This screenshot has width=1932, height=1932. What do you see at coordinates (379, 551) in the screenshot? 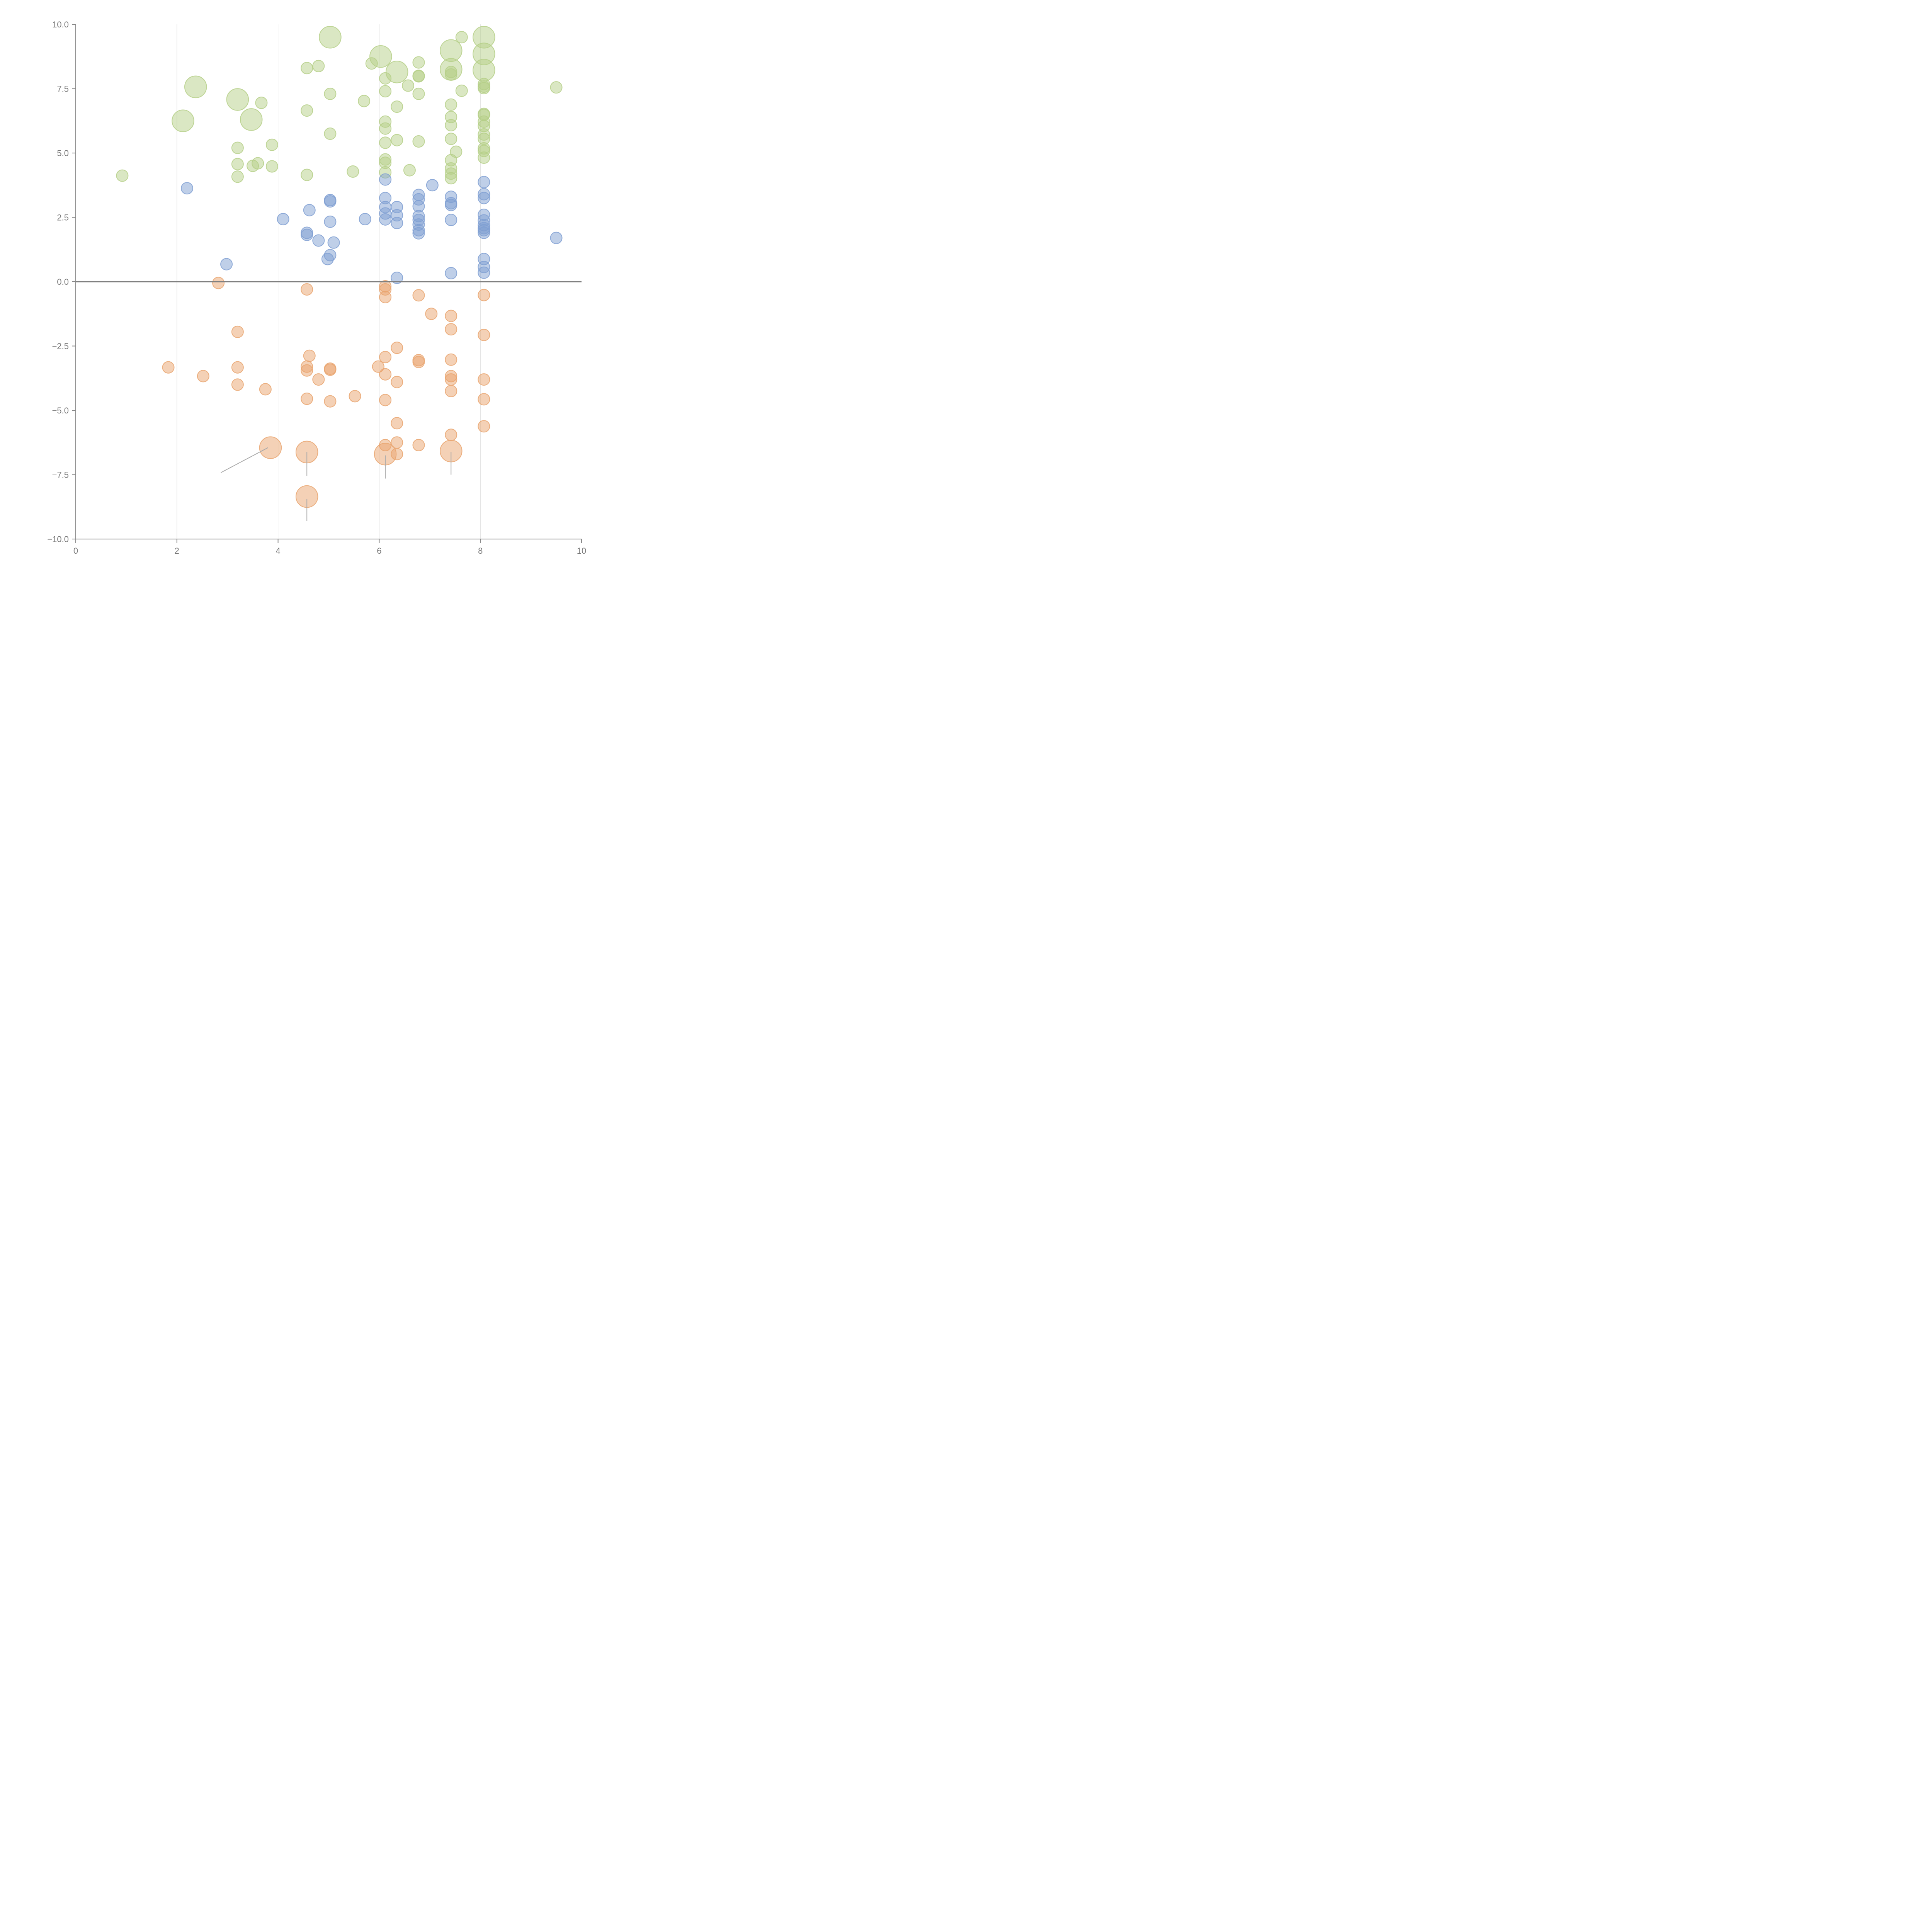
I see `x-tick-label: 6` at bounding box center [379, 551].